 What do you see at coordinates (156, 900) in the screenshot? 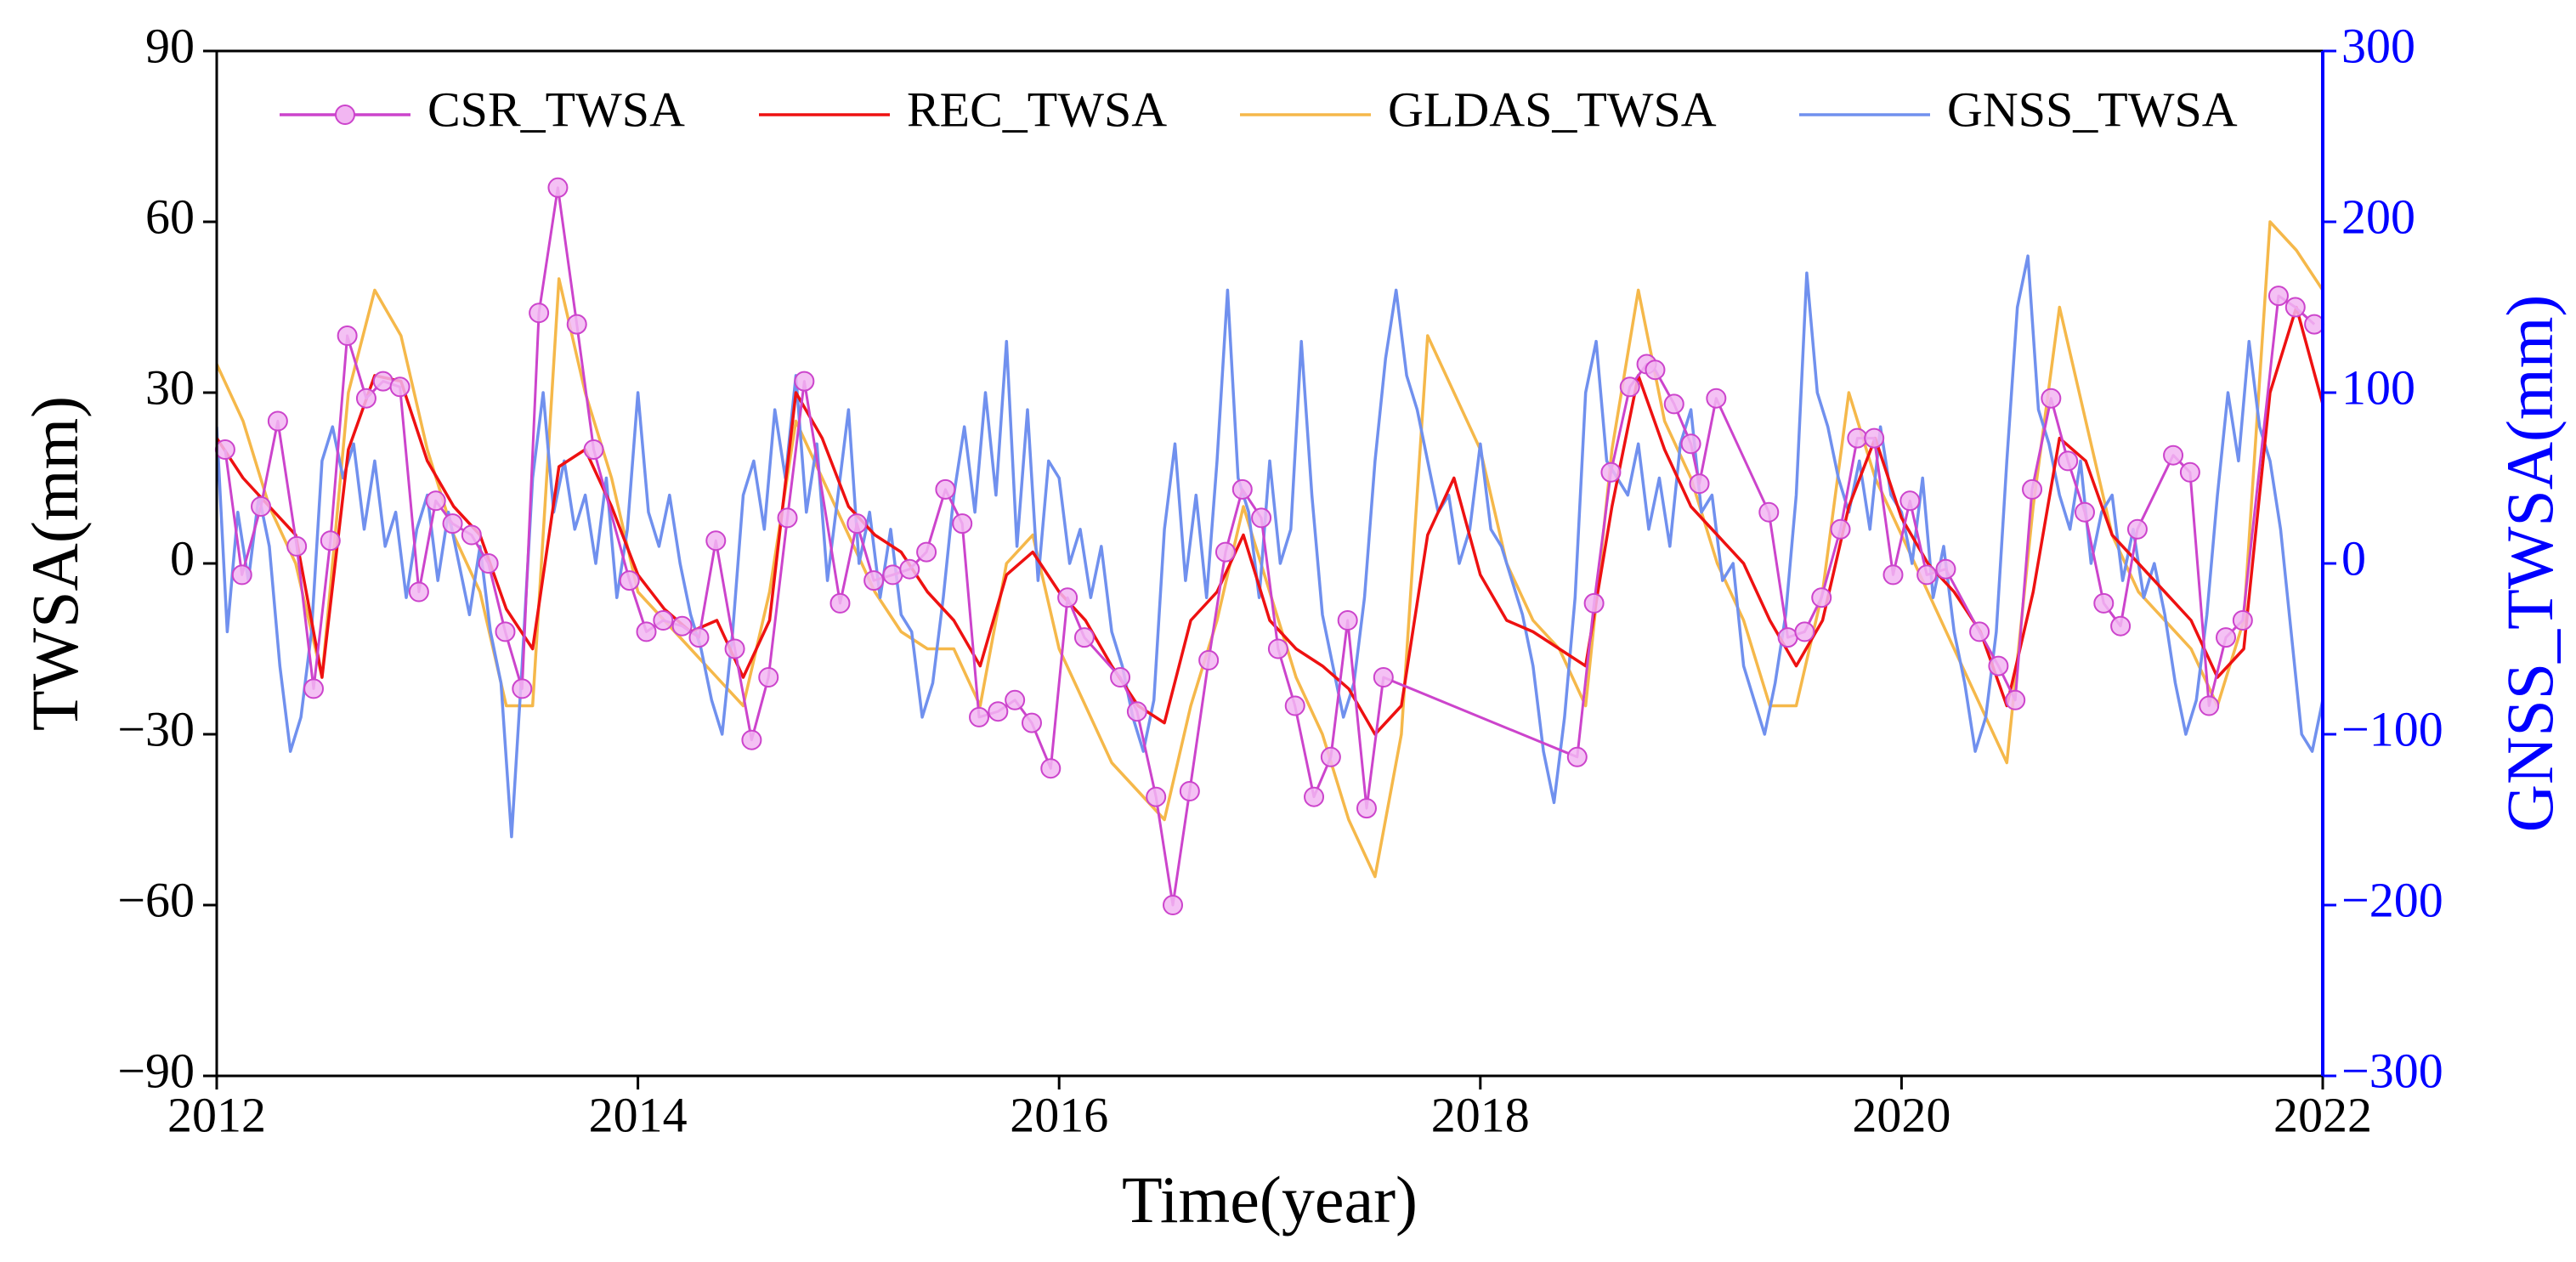
I see `y-tick-label: −60` at bounding box center [156, 900].